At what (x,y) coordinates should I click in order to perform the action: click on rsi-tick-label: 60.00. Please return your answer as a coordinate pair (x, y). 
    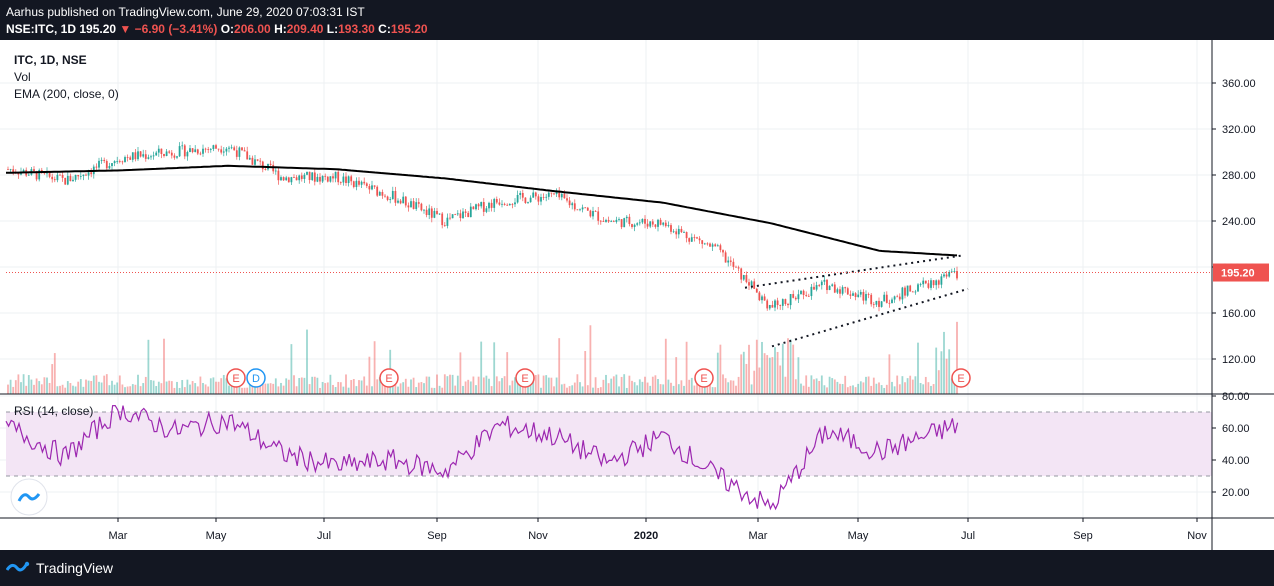
    Looking at the image, I should click on (1236, 429).